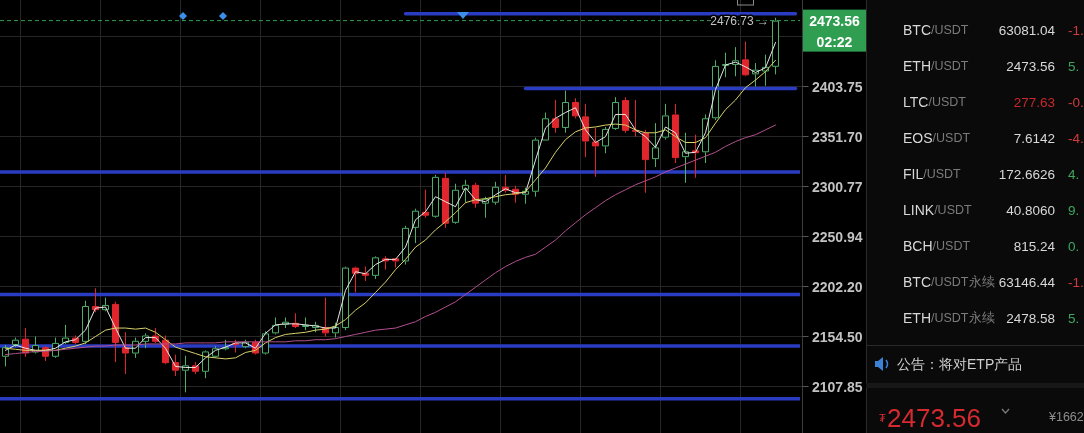 This screenshot has height=433, width=1084. Describe the element at coordinates (837, 386) in the screenshot. I see `y-tick-label: 2107.85` at that location.